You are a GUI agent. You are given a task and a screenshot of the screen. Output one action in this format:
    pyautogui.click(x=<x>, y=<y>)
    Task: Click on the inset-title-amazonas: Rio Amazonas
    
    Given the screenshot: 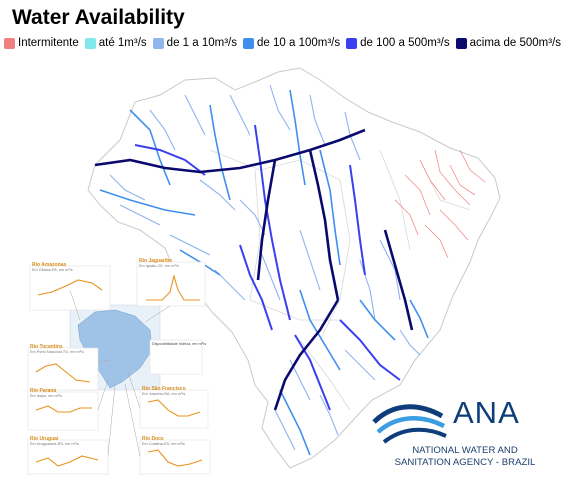 What is the action you would take?
    pyautogui.click(x=49, y=265)
    